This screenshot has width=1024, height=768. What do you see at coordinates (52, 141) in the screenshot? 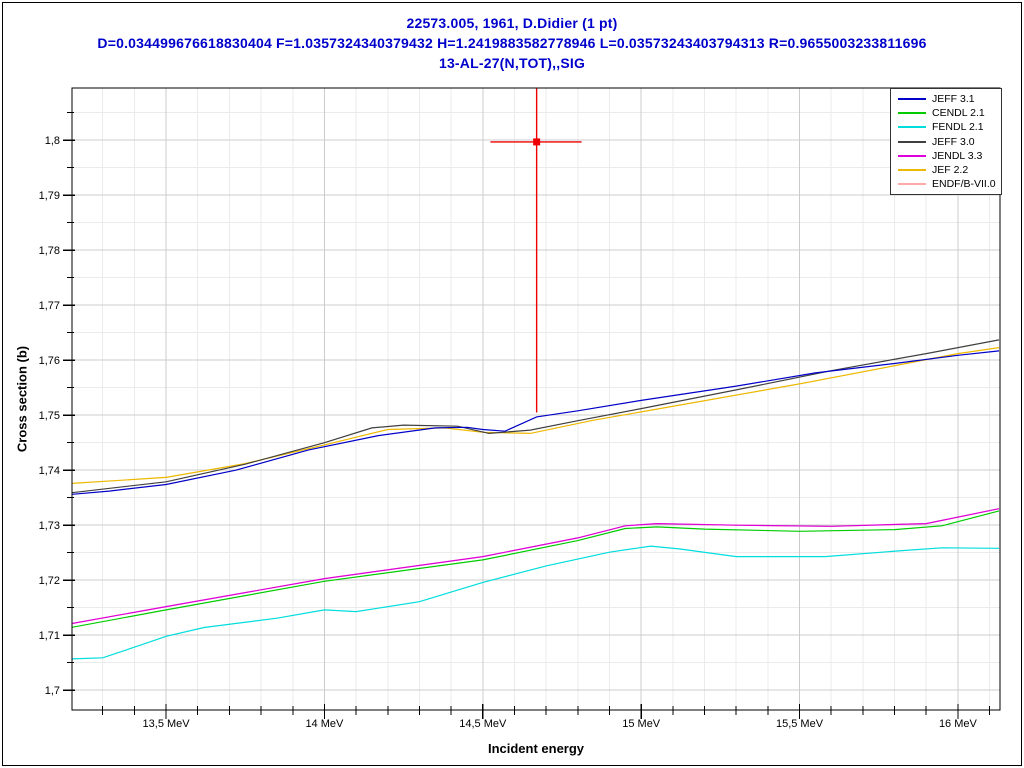
I see `y-tick-label: 1,8` at bounding box center [52, 141].